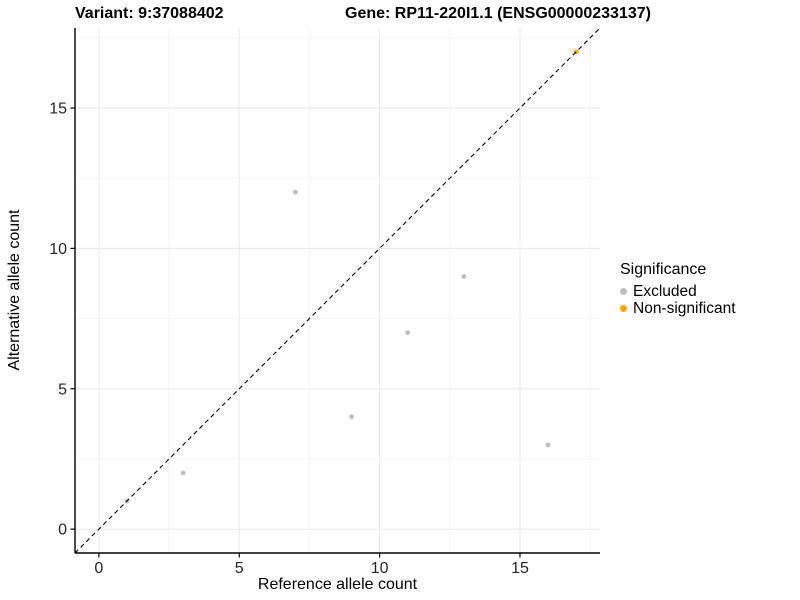 The height and width of the screenshot is (600, 800). What do you see at coordinates (58, 109) in the screenshot?
I see `y-tick-label: 15` at bounding box center [58, 109].